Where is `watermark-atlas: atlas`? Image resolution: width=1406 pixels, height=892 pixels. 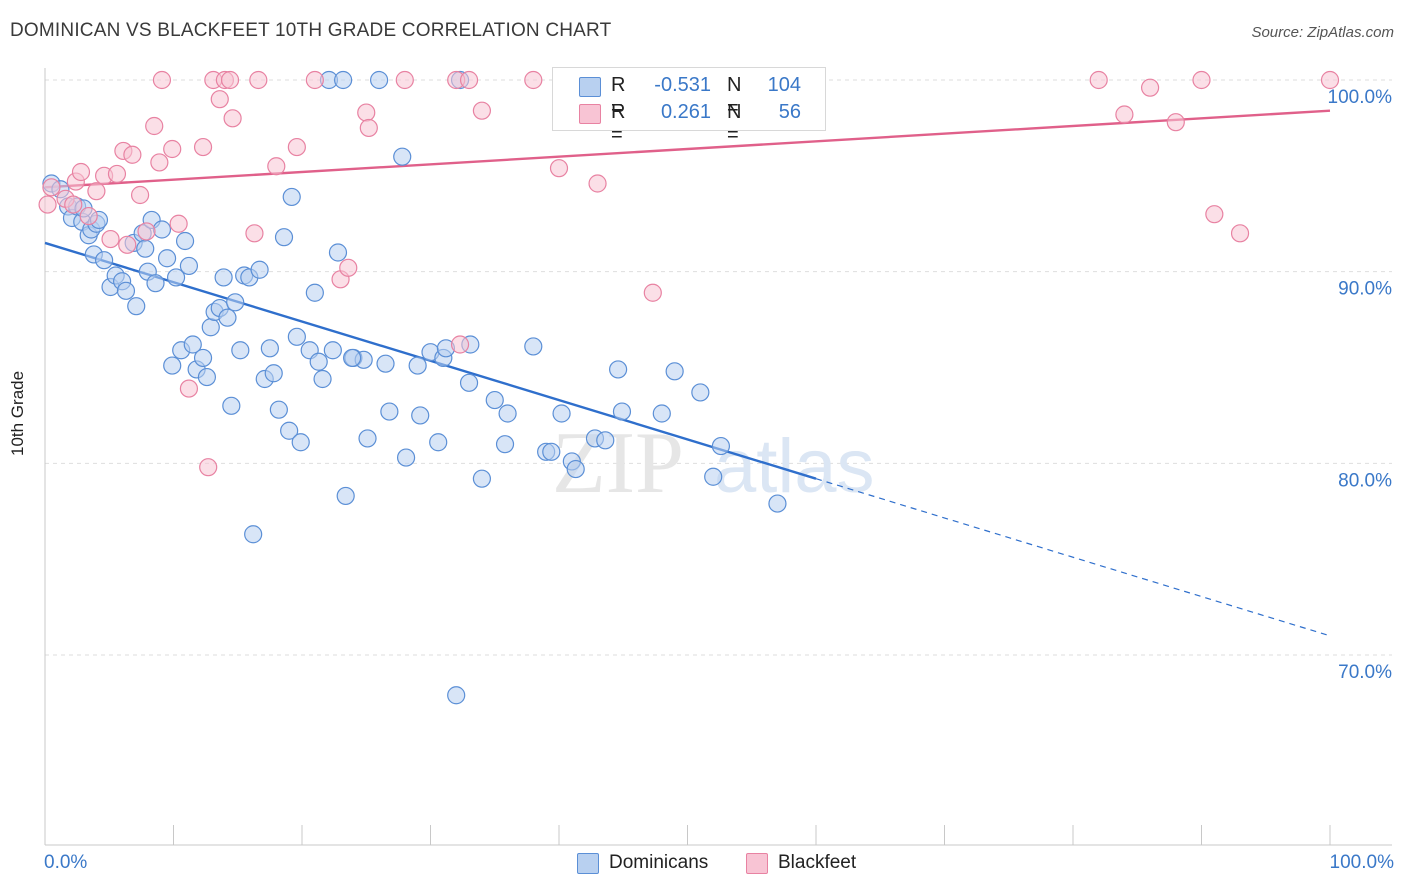 watermark-atlas: atlas is located at coordinates (794, 466).